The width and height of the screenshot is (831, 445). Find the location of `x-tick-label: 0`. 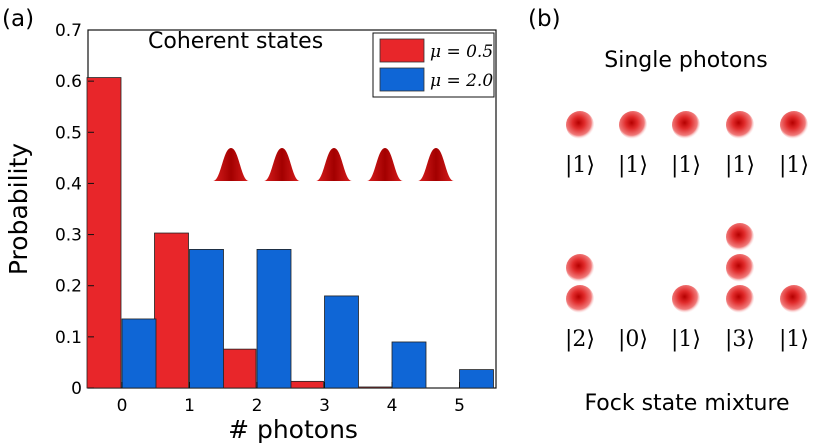

x-tick-label: 0 is located at coordinates (122, 406).